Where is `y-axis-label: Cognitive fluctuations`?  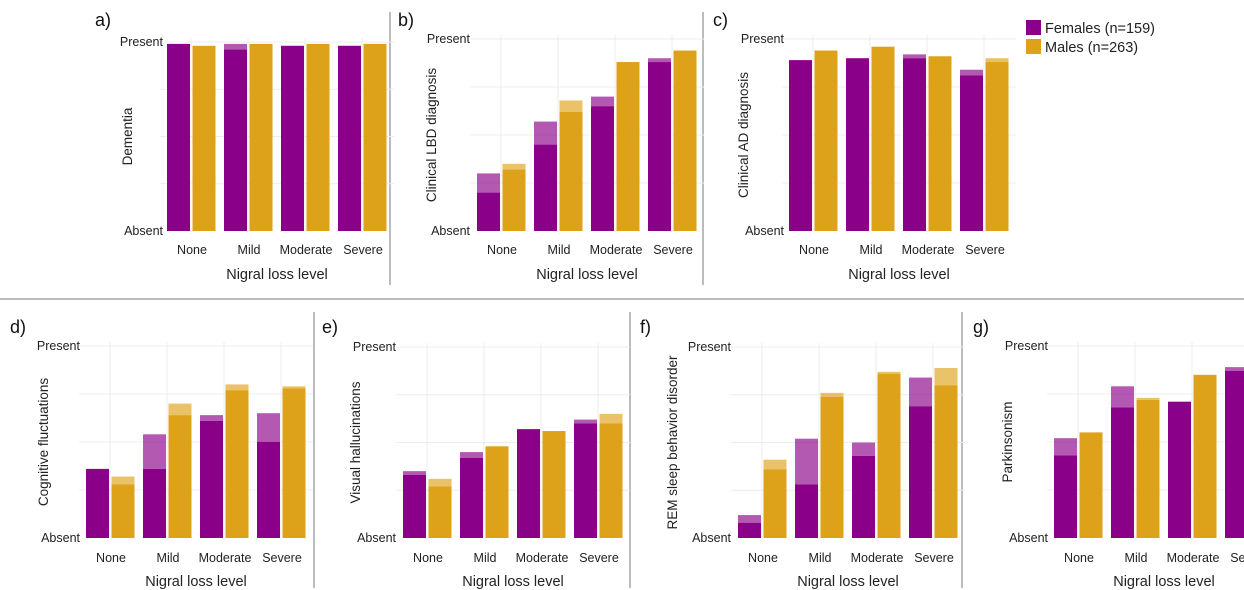
y-axis-label: Cognitive fluctuations is located at coordinates (43, 442).